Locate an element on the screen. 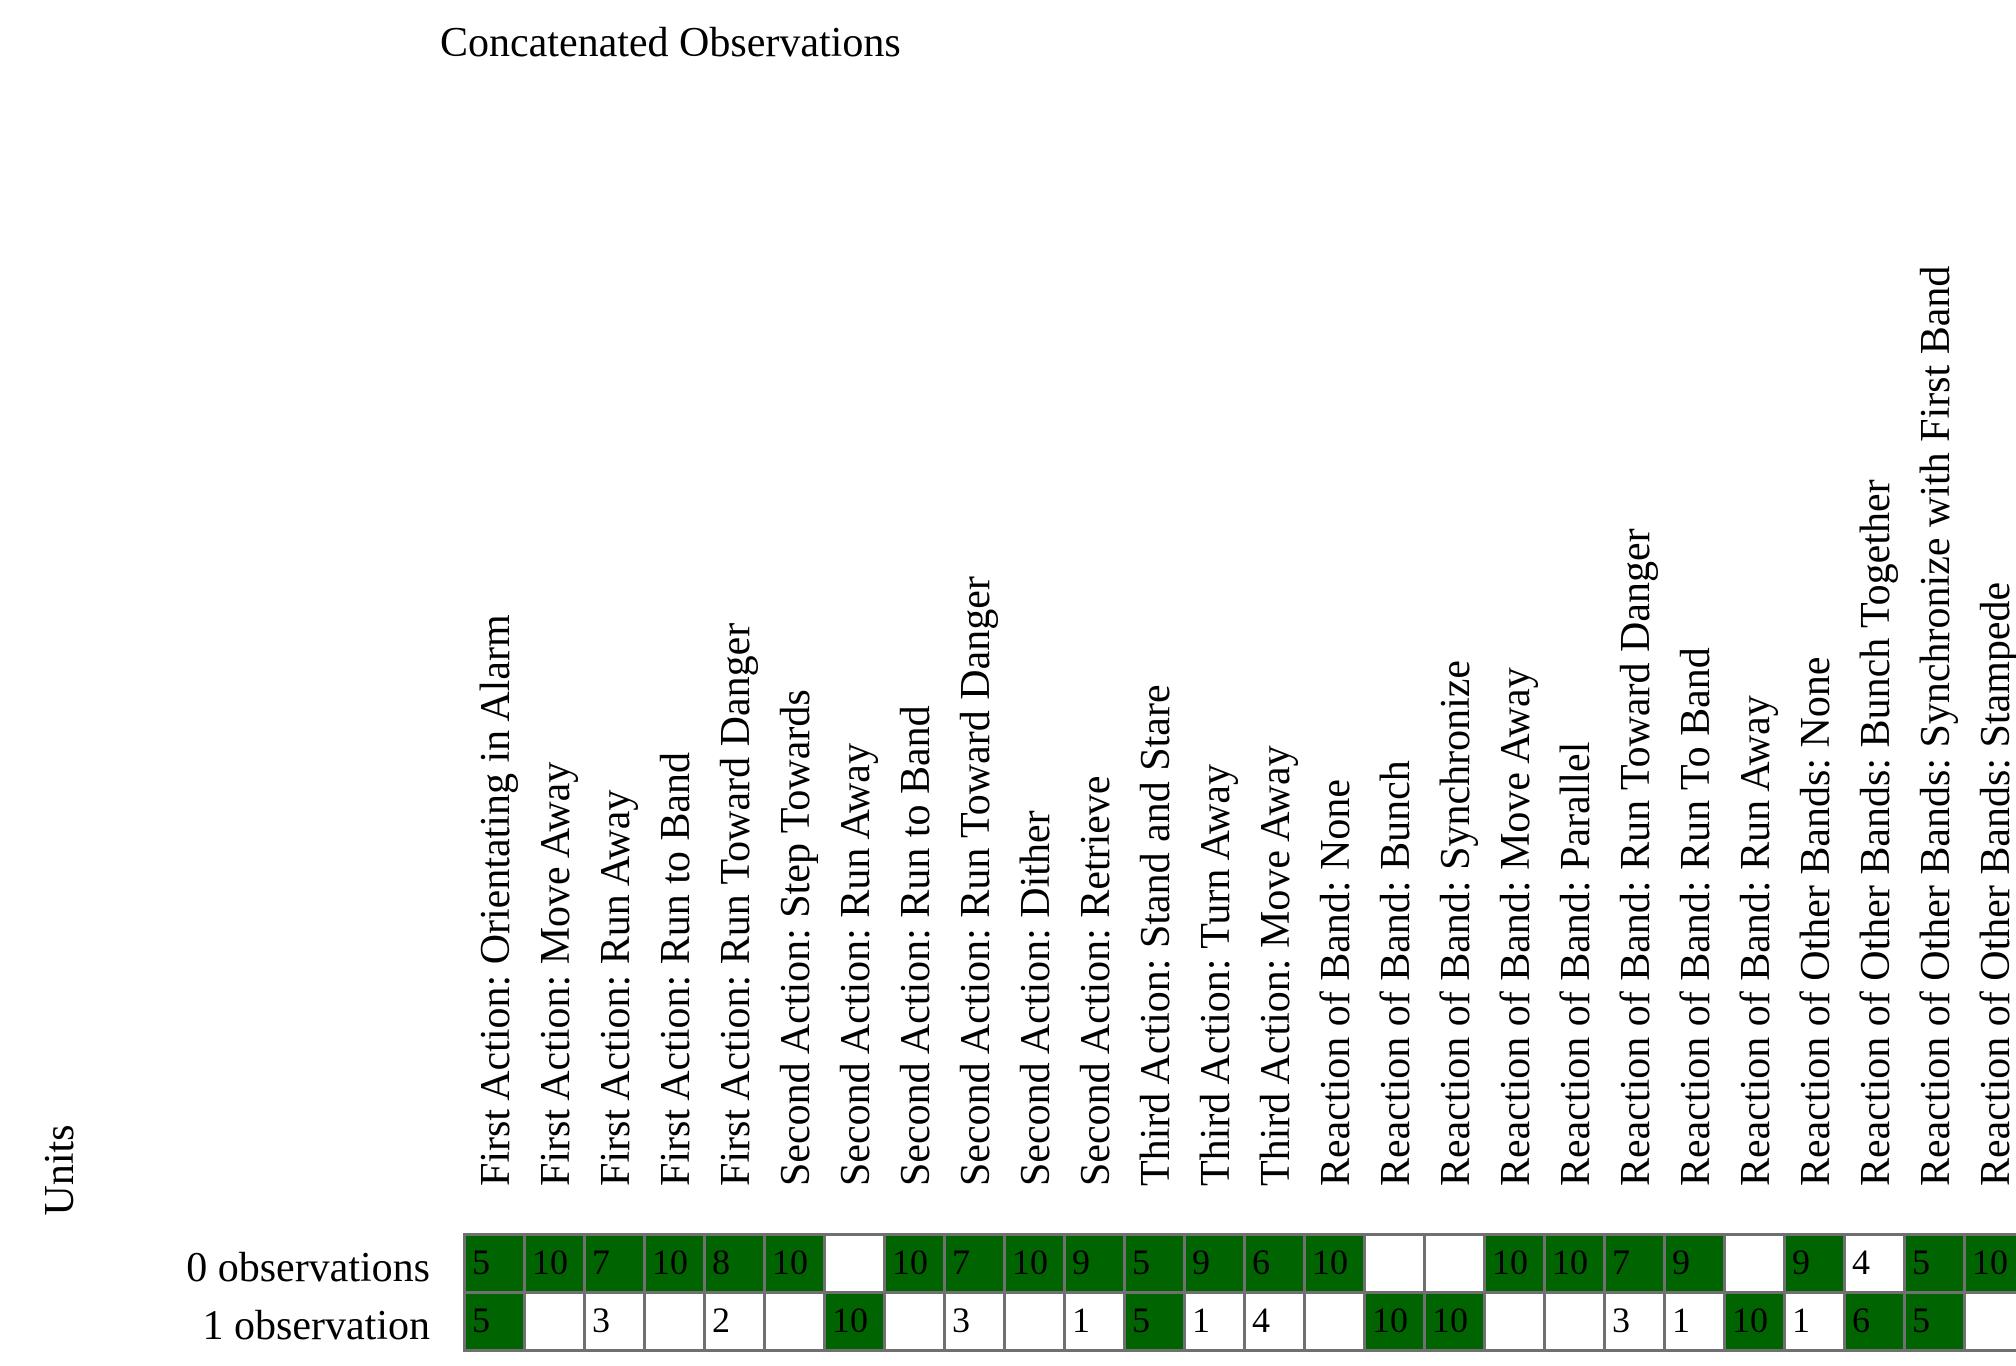 This screenshot has width=2016, height=1366. column-header: Third Action: Stand and Stare is located at coordinates (1156, 628).